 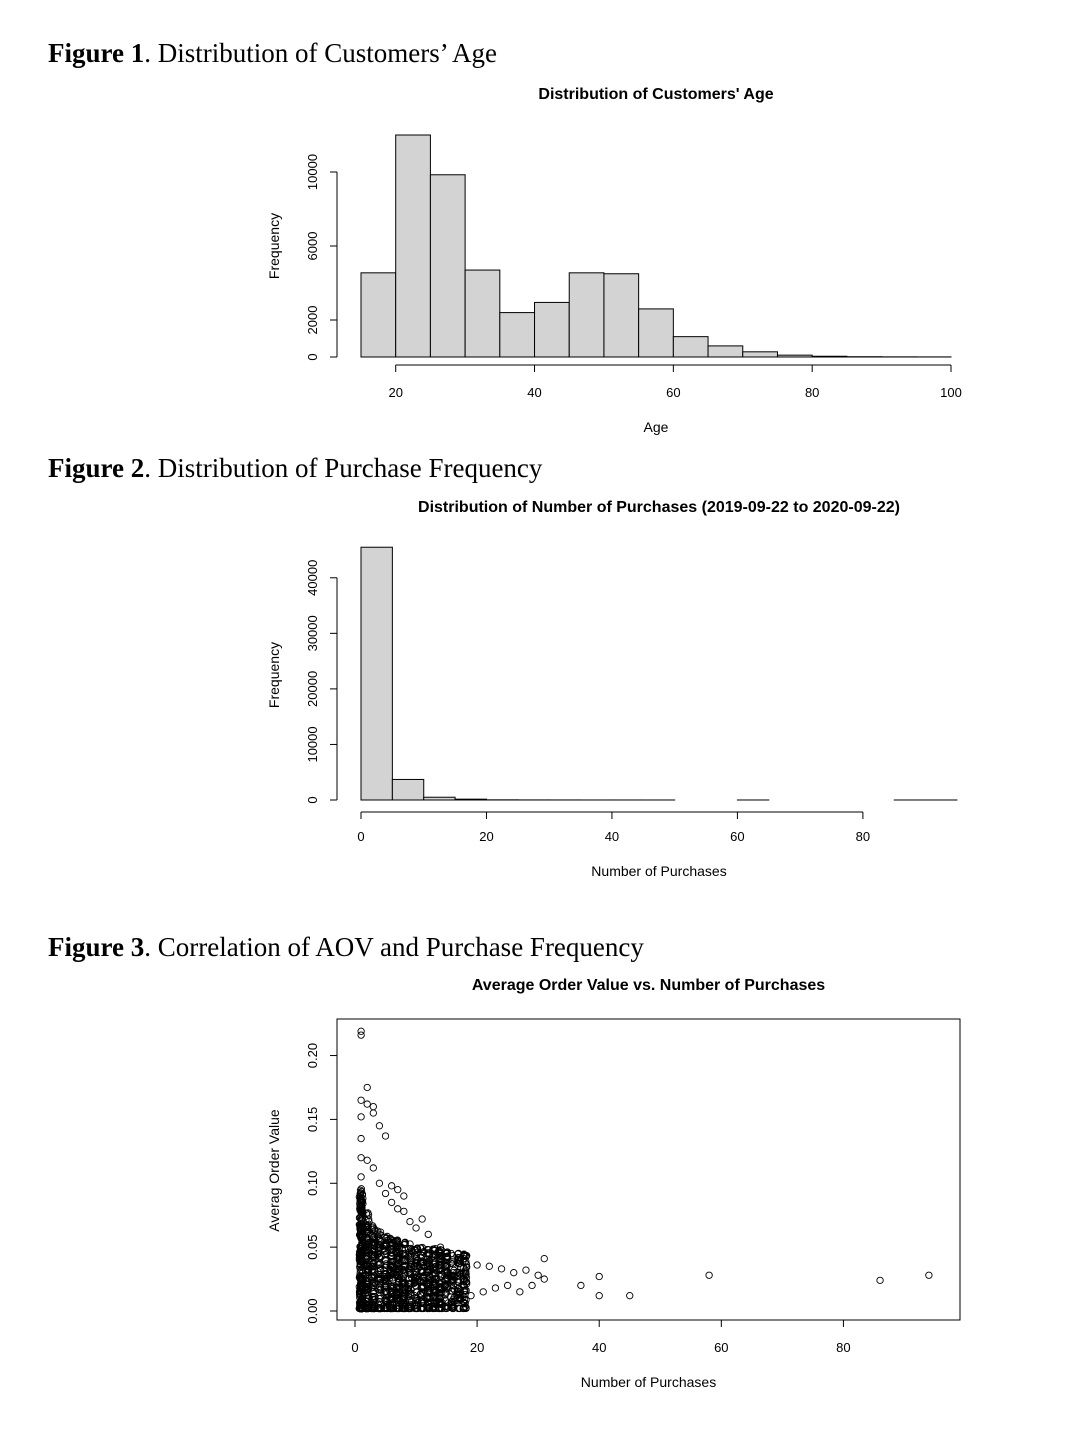 What do you see at coordinates (312, 633) in the screenshot?
I see `y-tick-label: 30000` at bounding box center [312, 633].